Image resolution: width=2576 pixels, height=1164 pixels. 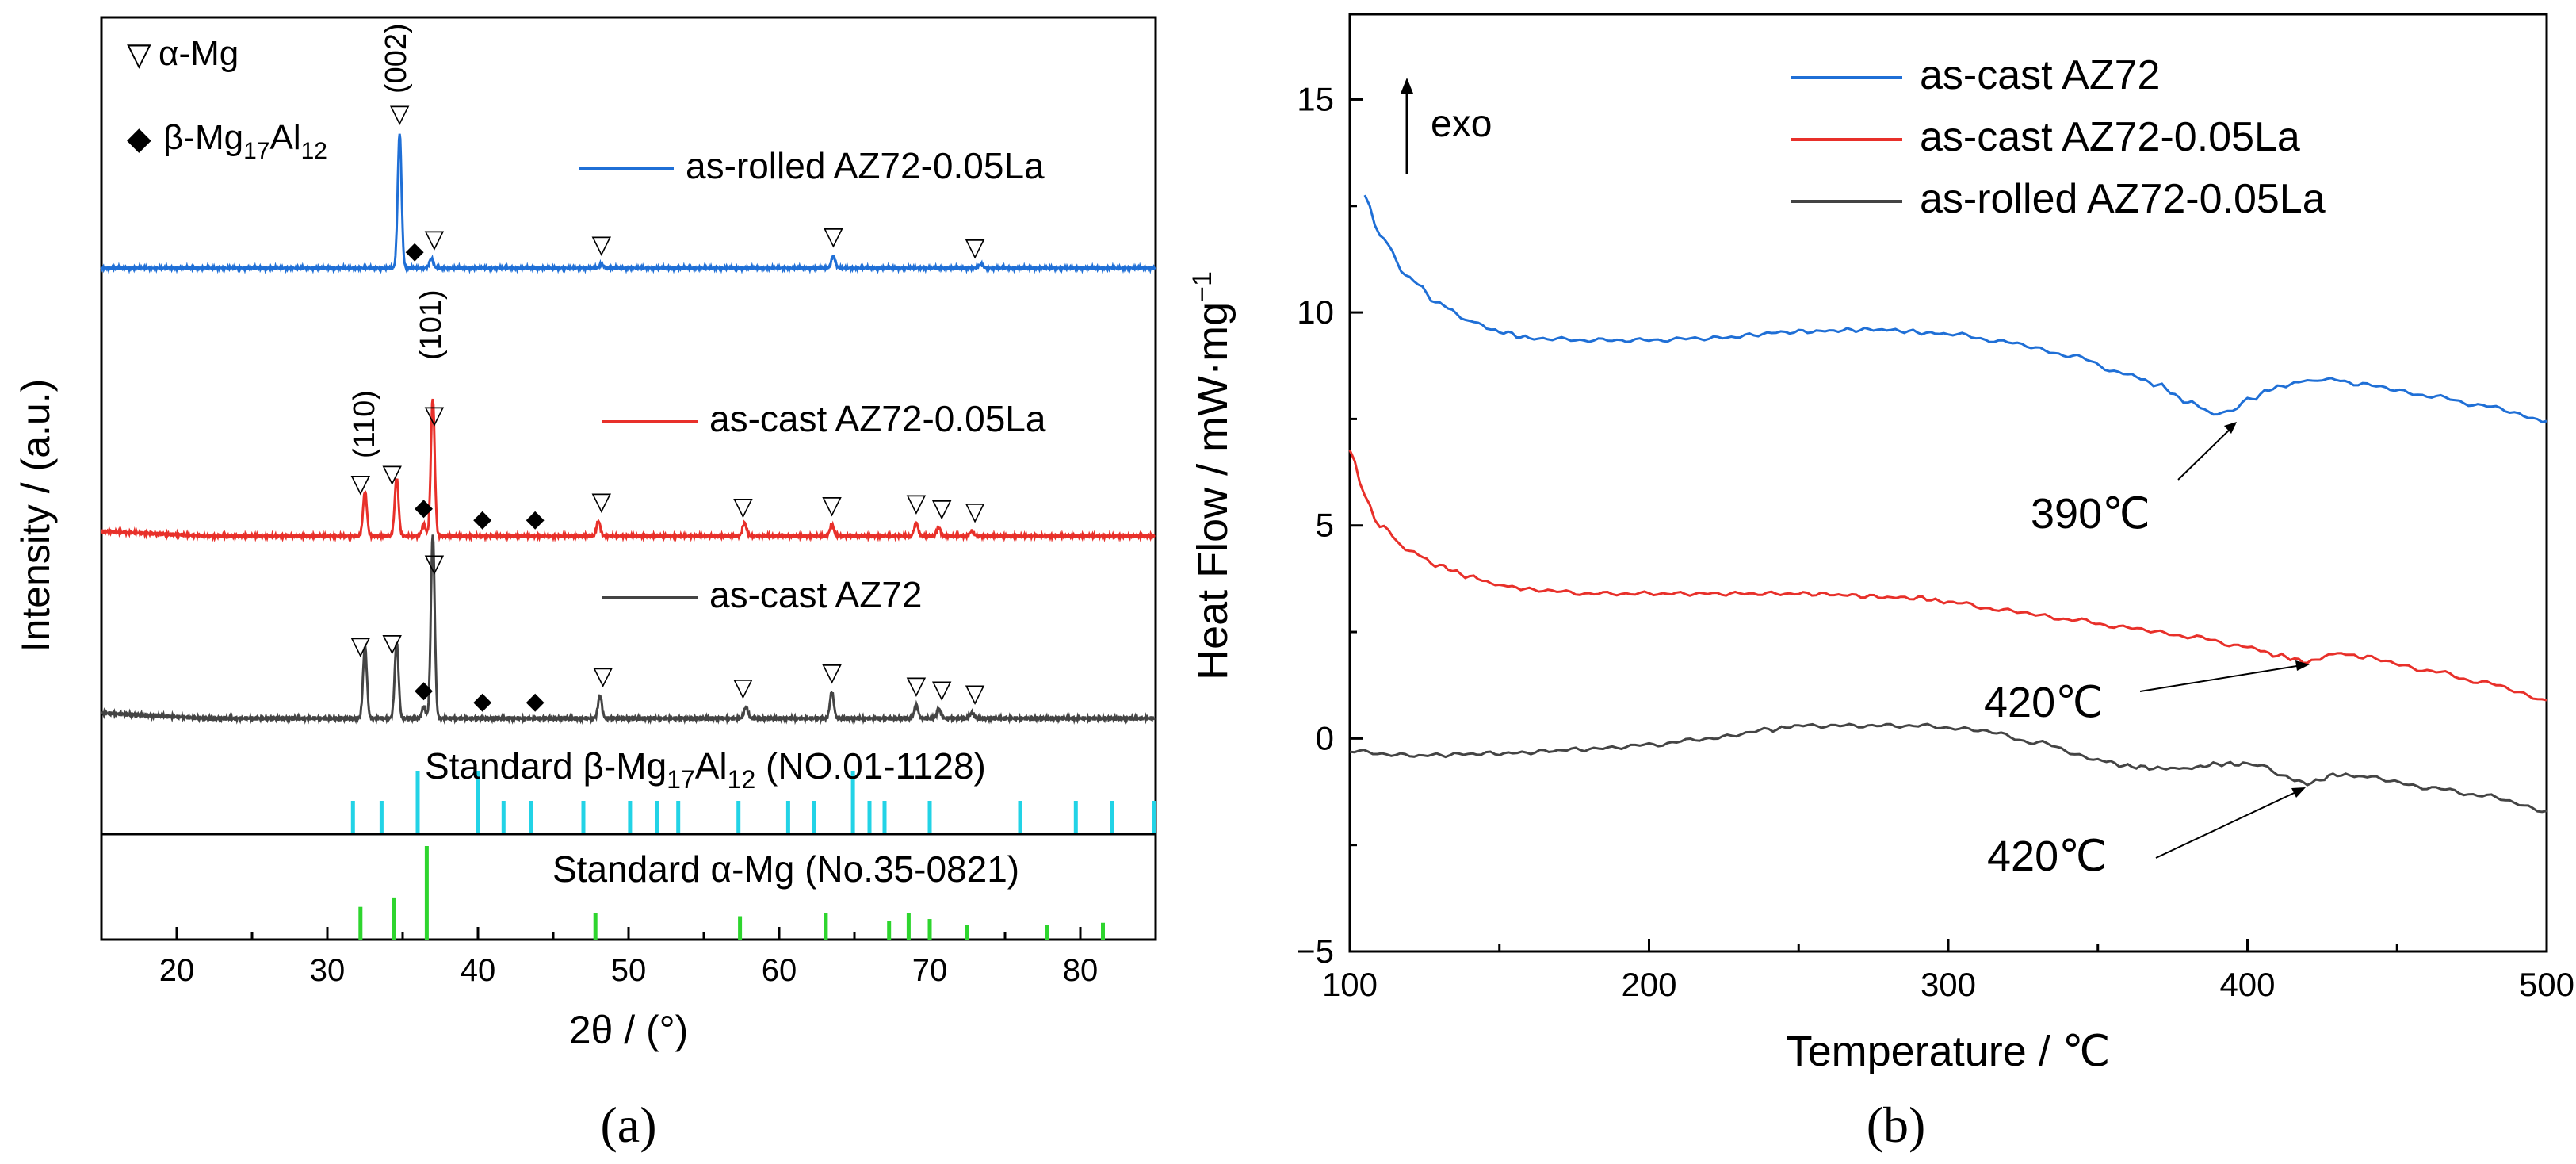 I want to click on panel-a-caption: (a), so click(x=628, y=1125).